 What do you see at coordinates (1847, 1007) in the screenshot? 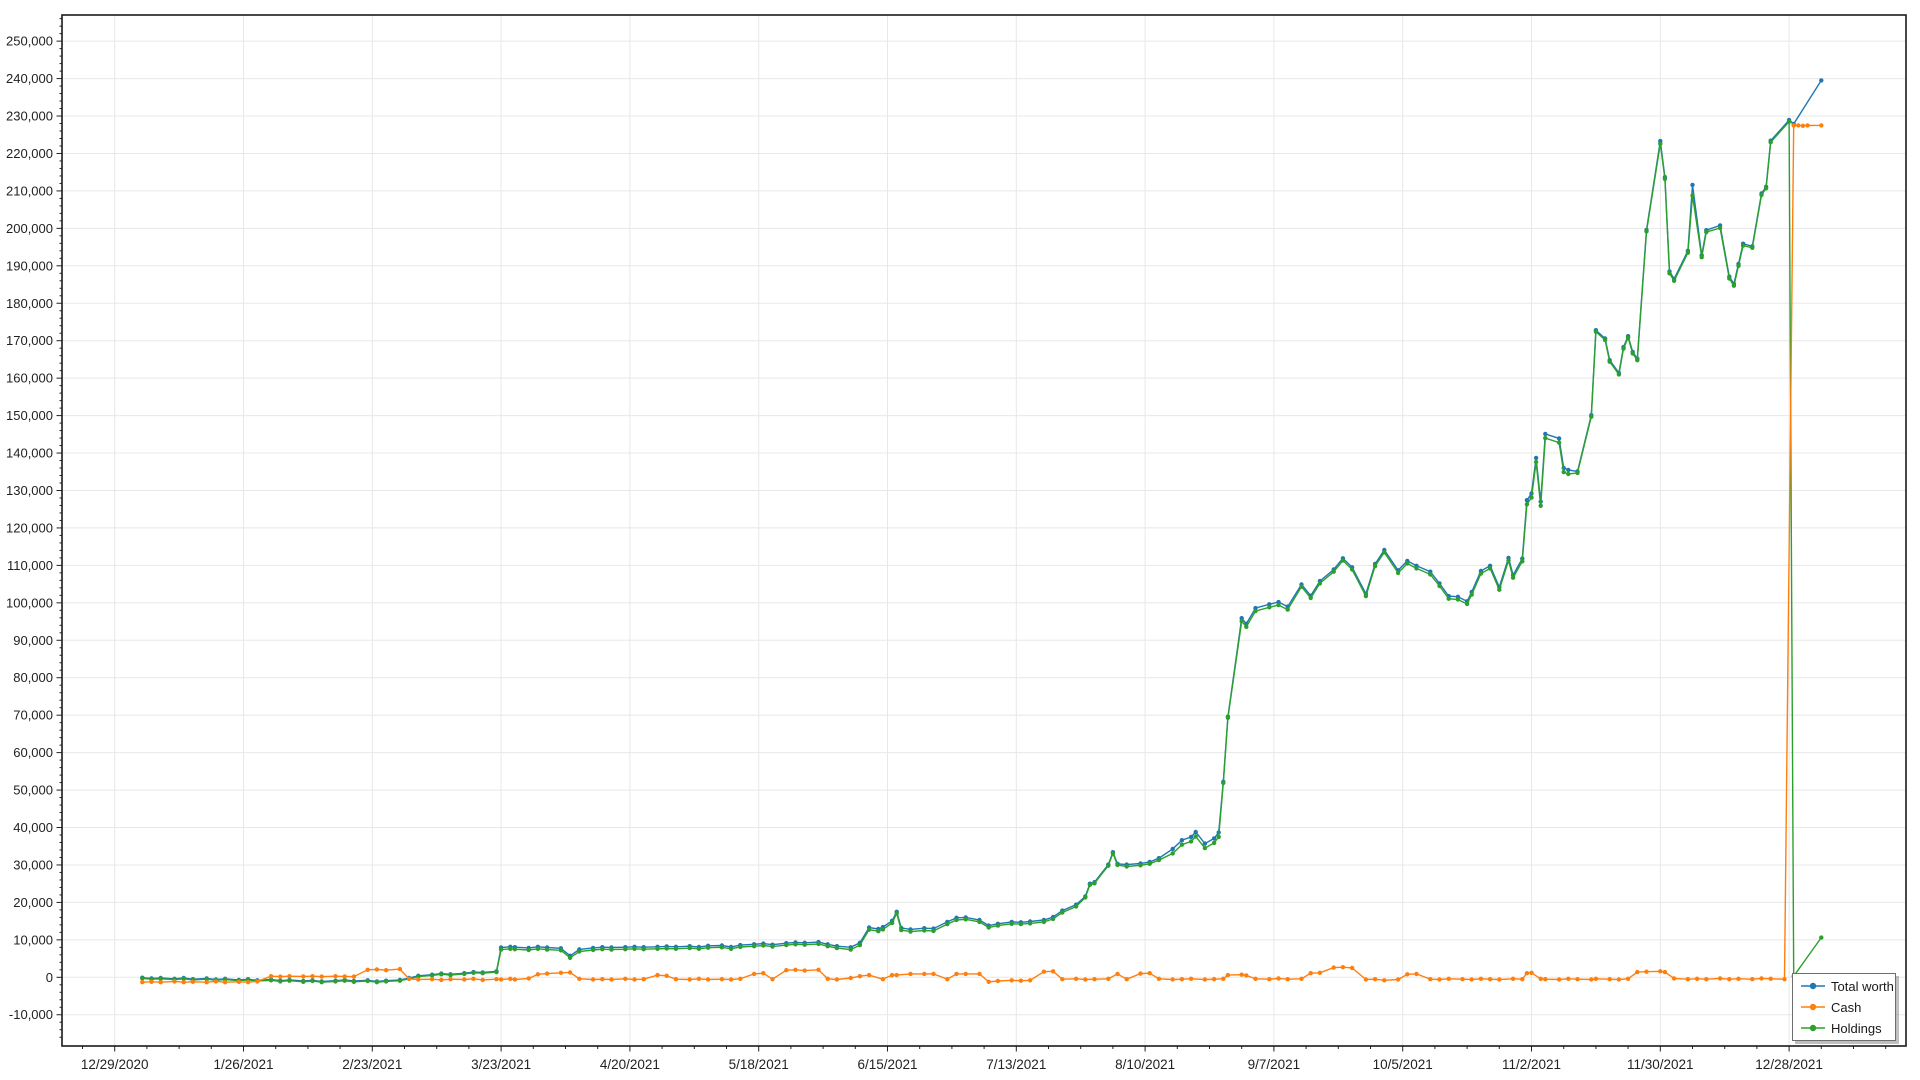
I see `legend-item-cash: Cash` at bounding box center [1847, 1007].